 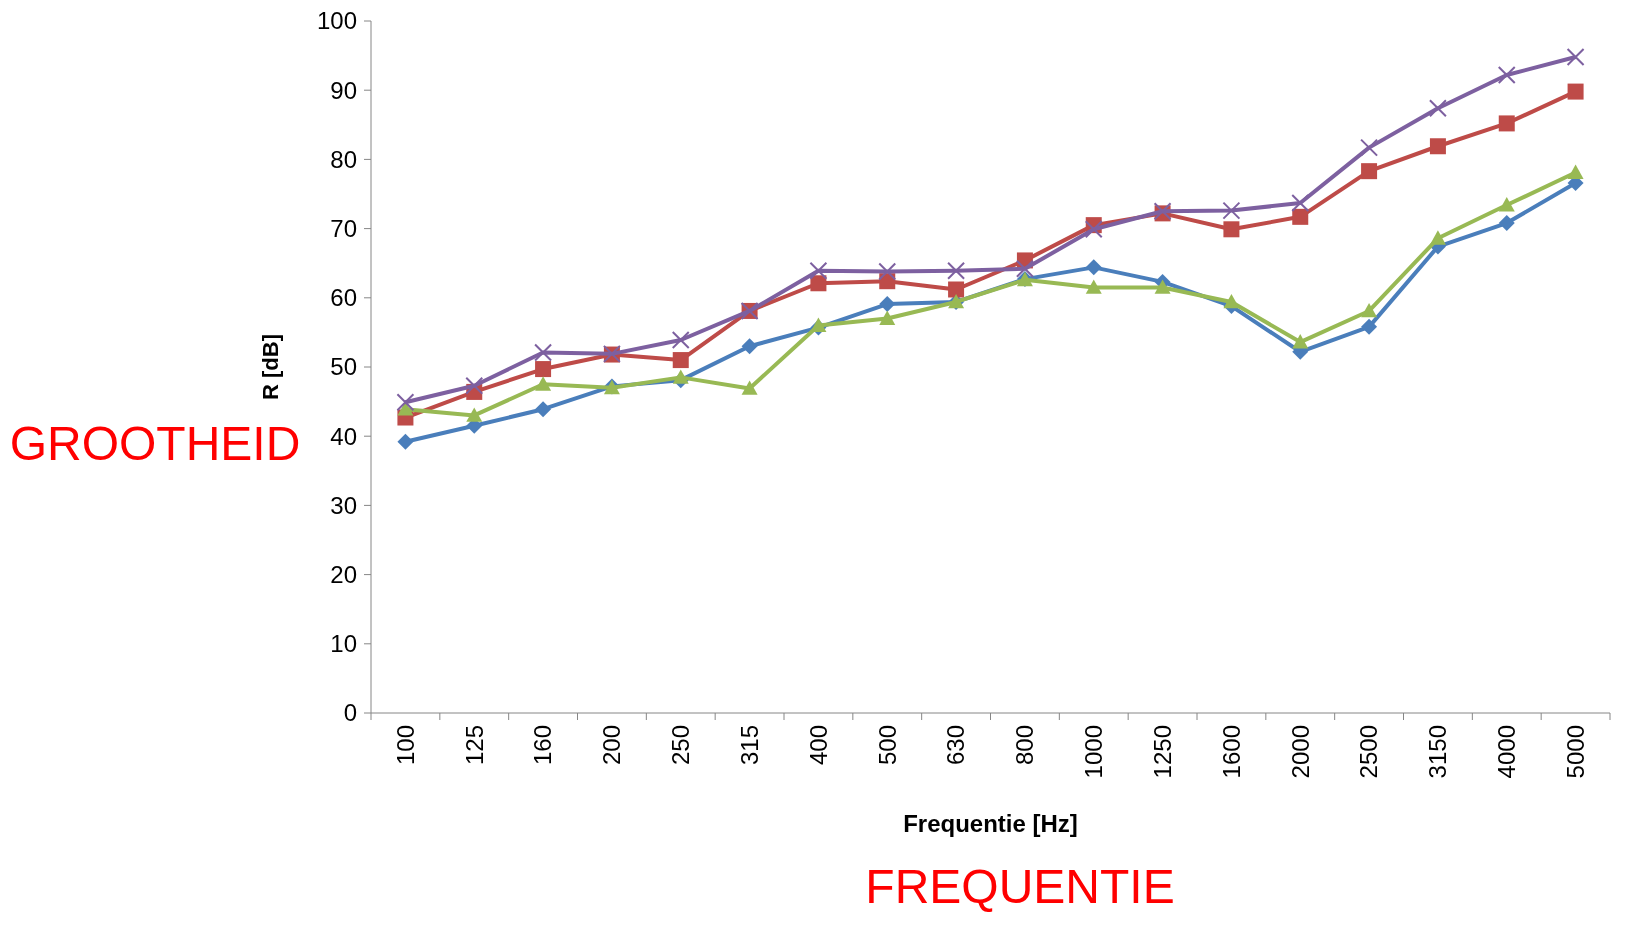 What do you see at coordinates (343, 228) in the screenshot?
I see `y-tick-label: 70` at bounding box center [343, 228].